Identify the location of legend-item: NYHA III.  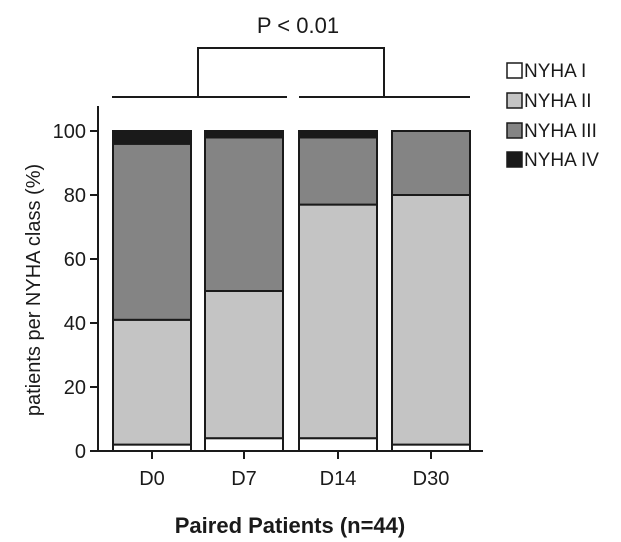
(551, 131).